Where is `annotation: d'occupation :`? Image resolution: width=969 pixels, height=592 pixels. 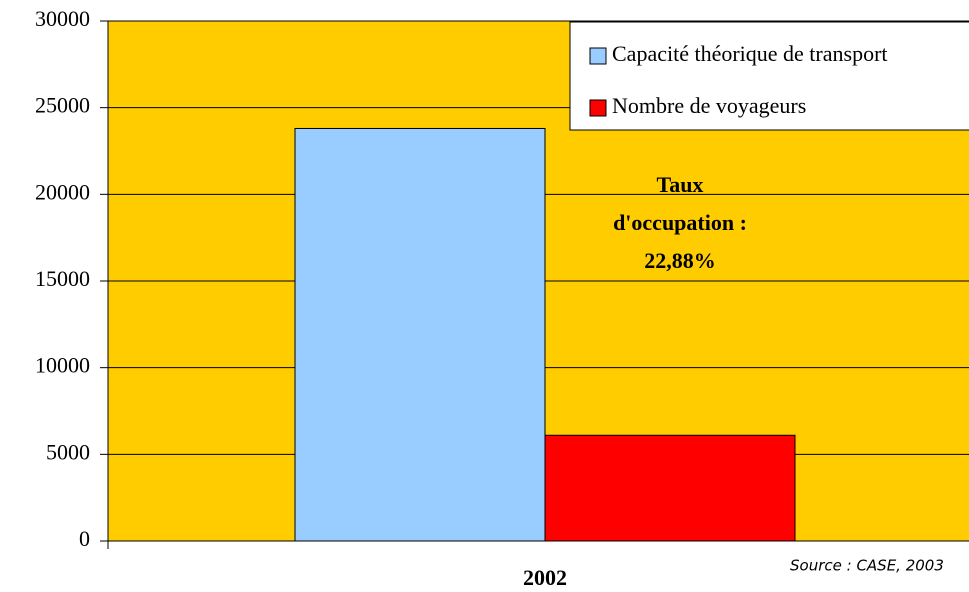 annotation: d'occupation : is located at coordinates (680, 222).